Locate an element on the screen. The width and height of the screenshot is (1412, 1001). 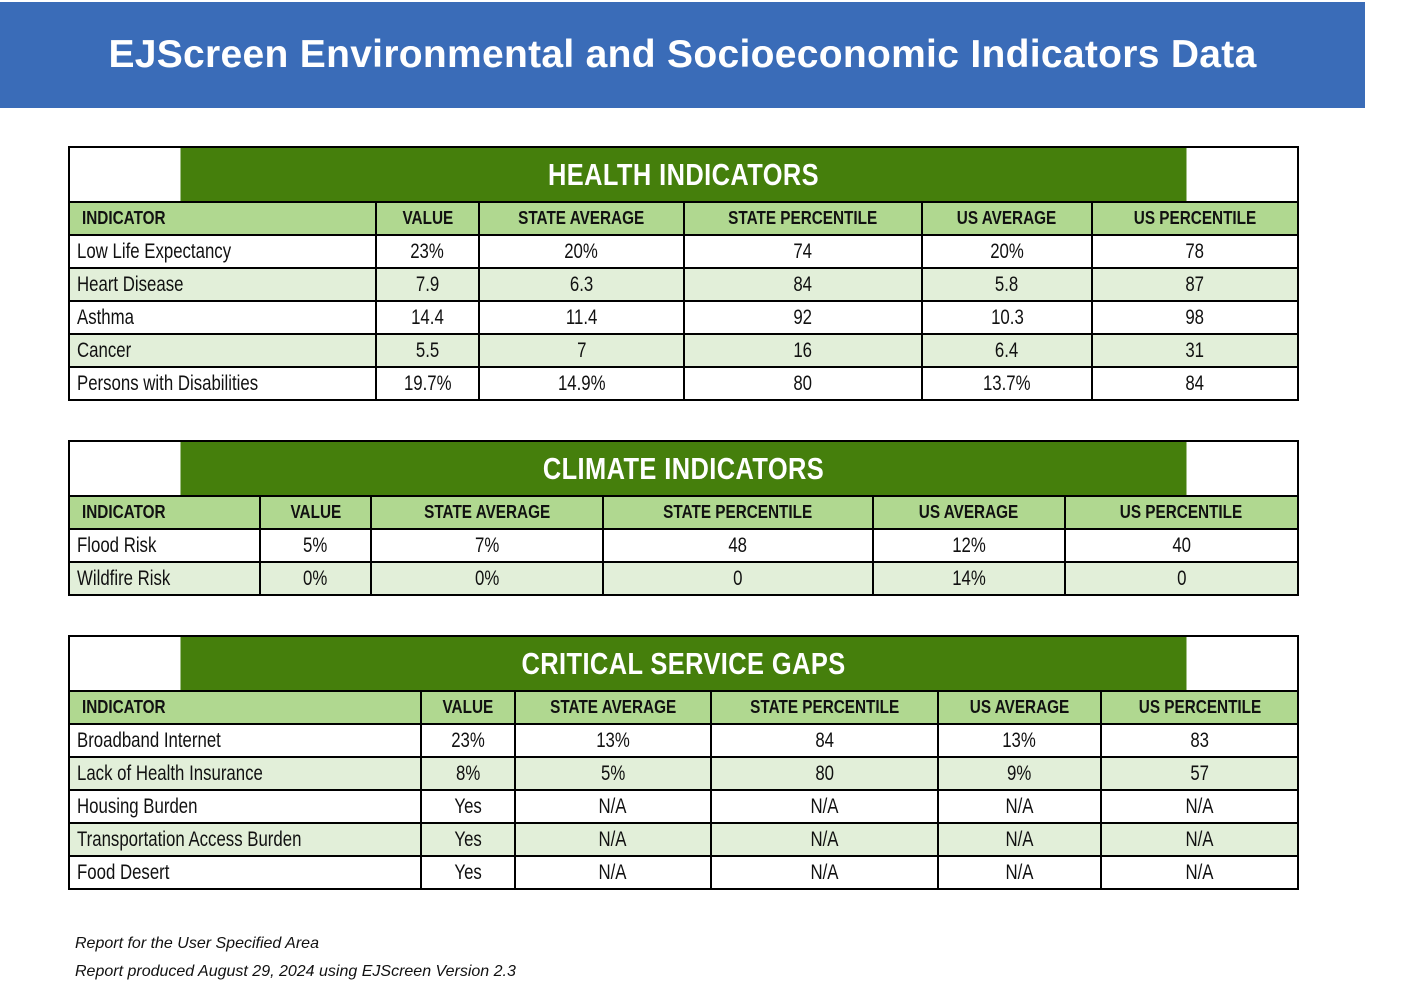
state-average-cell: 14.9% is located at coordinates (581, 383).